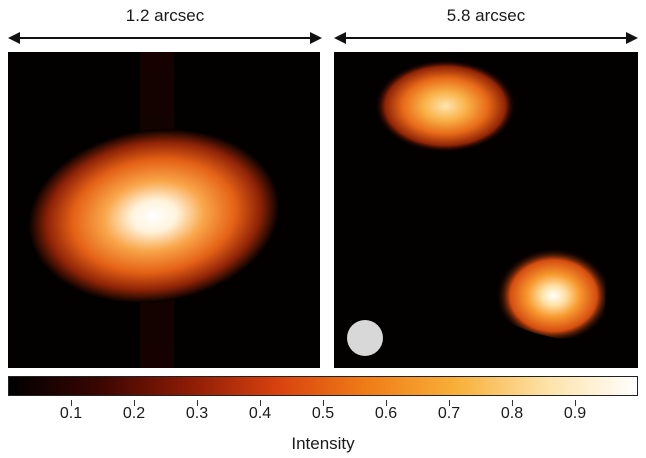 The image size is (646, 458). I want to click on beam-marker, so click(365, 338).